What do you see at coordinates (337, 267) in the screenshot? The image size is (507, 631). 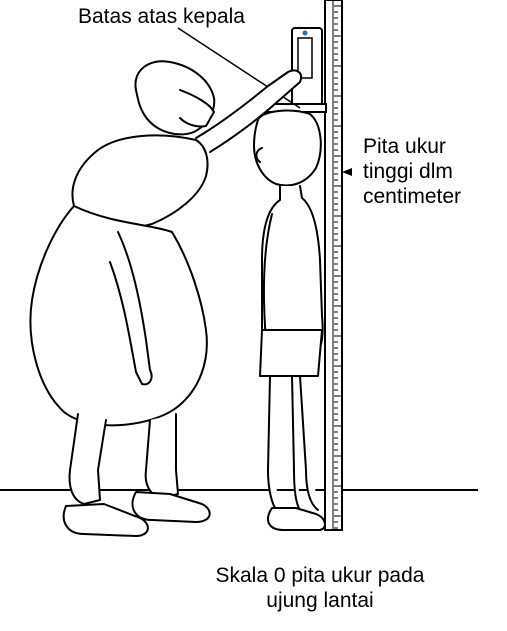 I see `tape-ticks` at bounding box center [337, 267].